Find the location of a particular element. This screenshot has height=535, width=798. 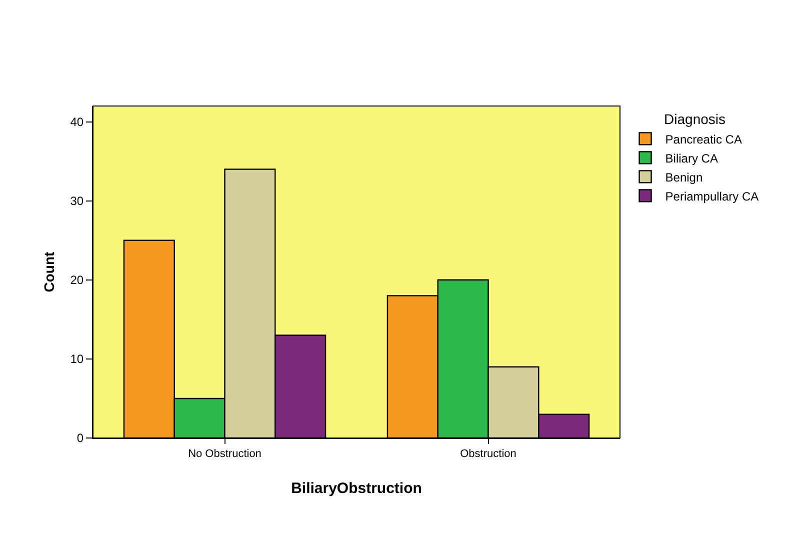

legend-title: Diagnosis is located at coordinates (695, 119).